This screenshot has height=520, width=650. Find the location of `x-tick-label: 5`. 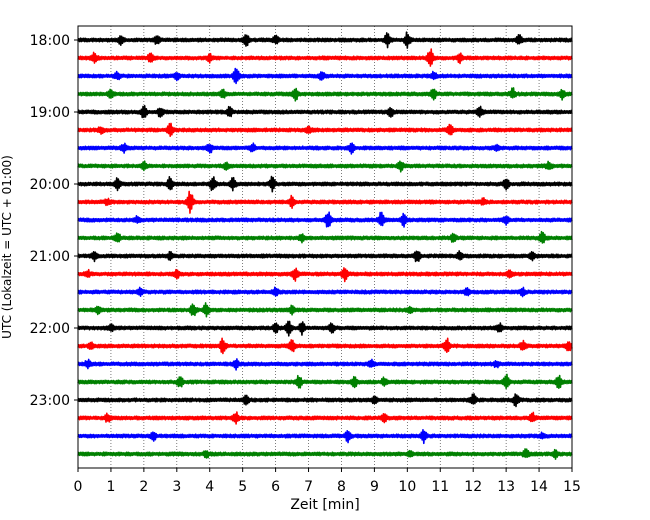

x-tick-label: 5 is located at coordinates (242, 487).